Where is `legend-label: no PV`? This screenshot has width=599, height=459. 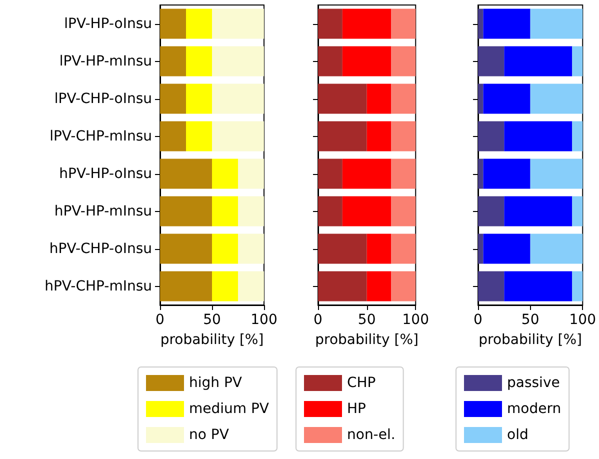 legend-label: no PV is located at coordinates (209, 435).